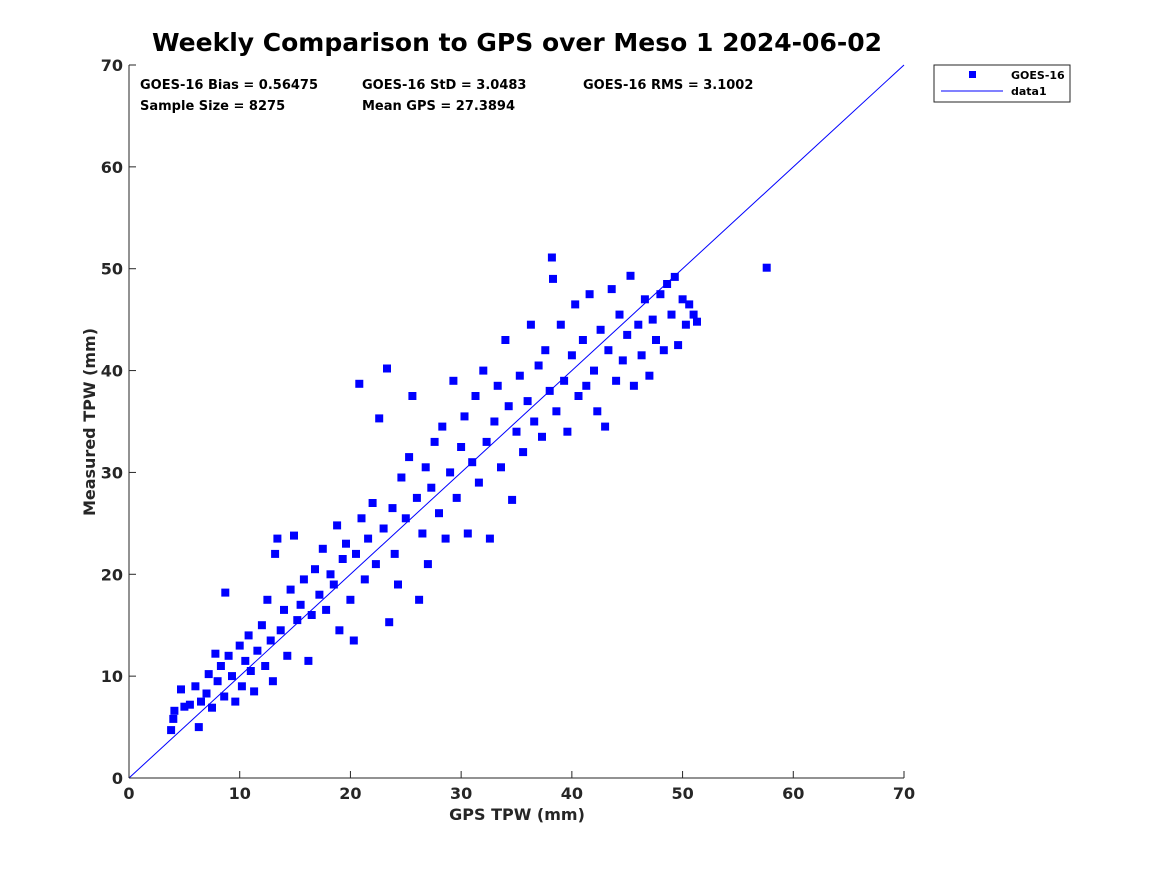 The height and width of the screenshot is (875, 1167). I want to click on y-tick-label: 70, so click(112, 65).